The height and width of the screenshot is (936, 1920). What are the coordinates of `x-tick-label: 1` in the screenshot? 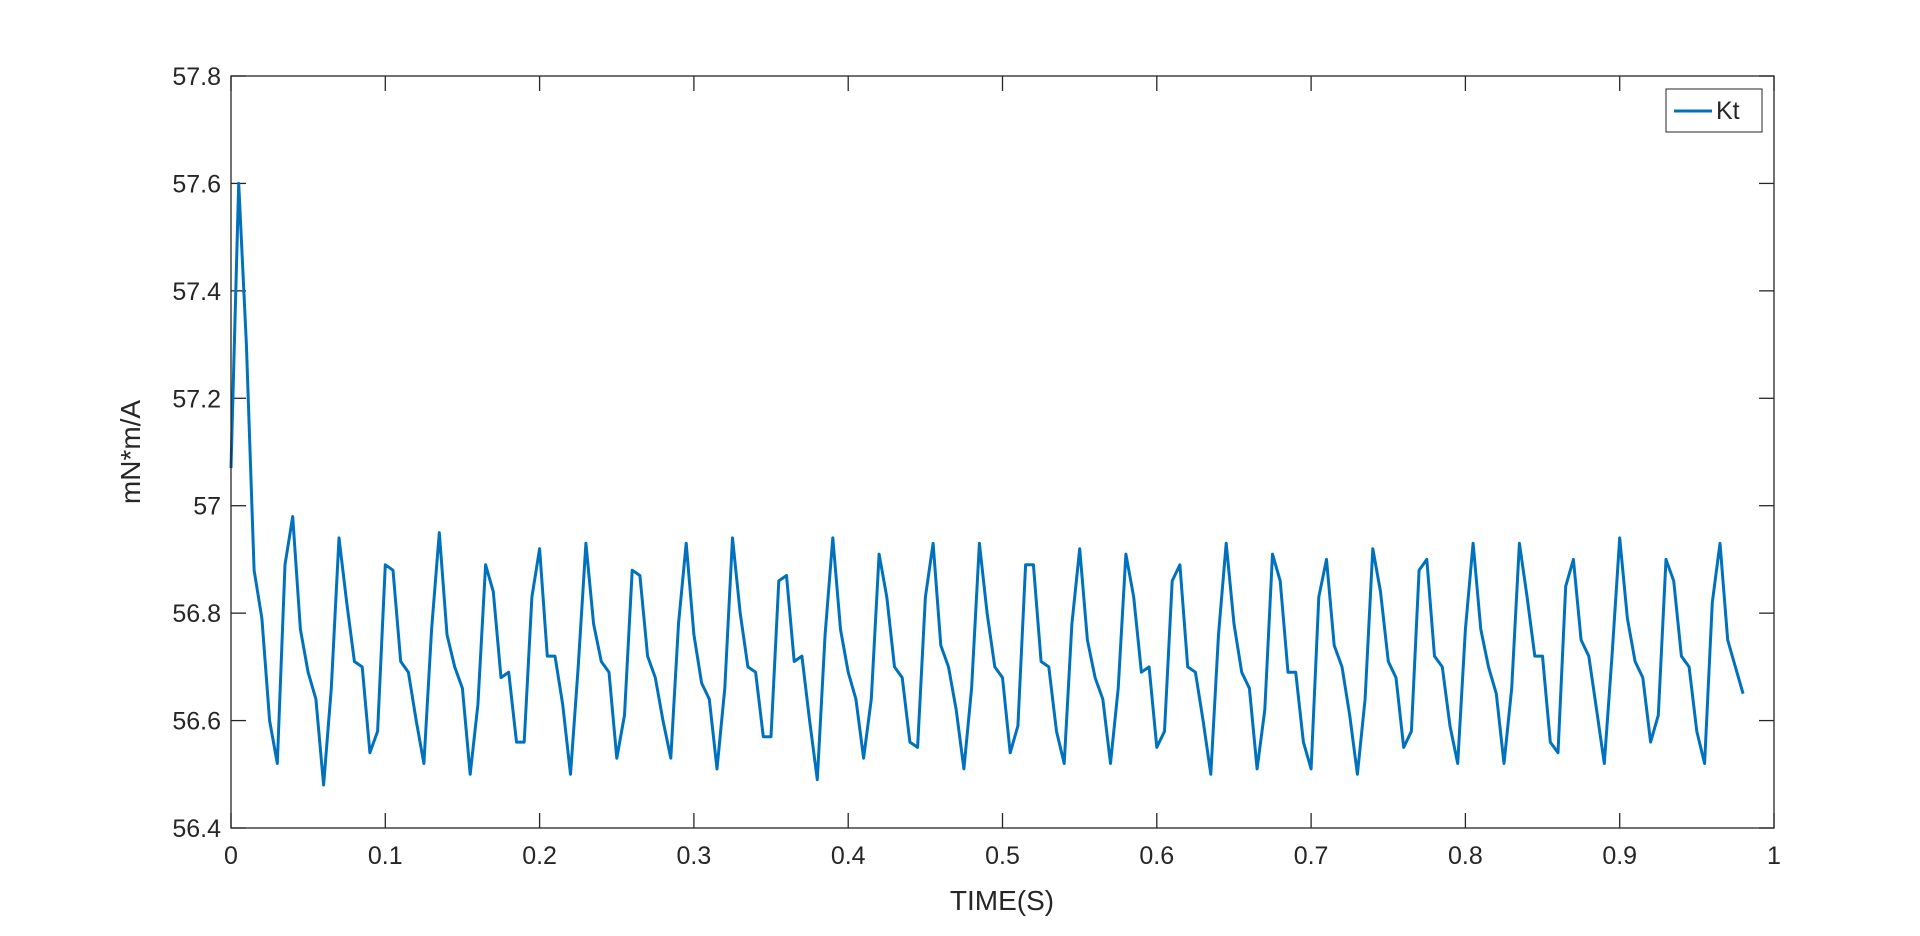 It's located at (1774, 856).